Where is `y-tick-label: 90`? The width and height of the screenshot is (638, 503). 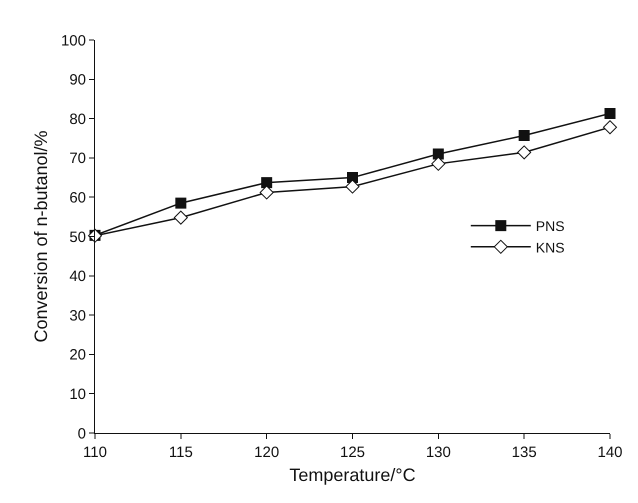
y-tick-label: 90 is located at coordinates (77, 80).